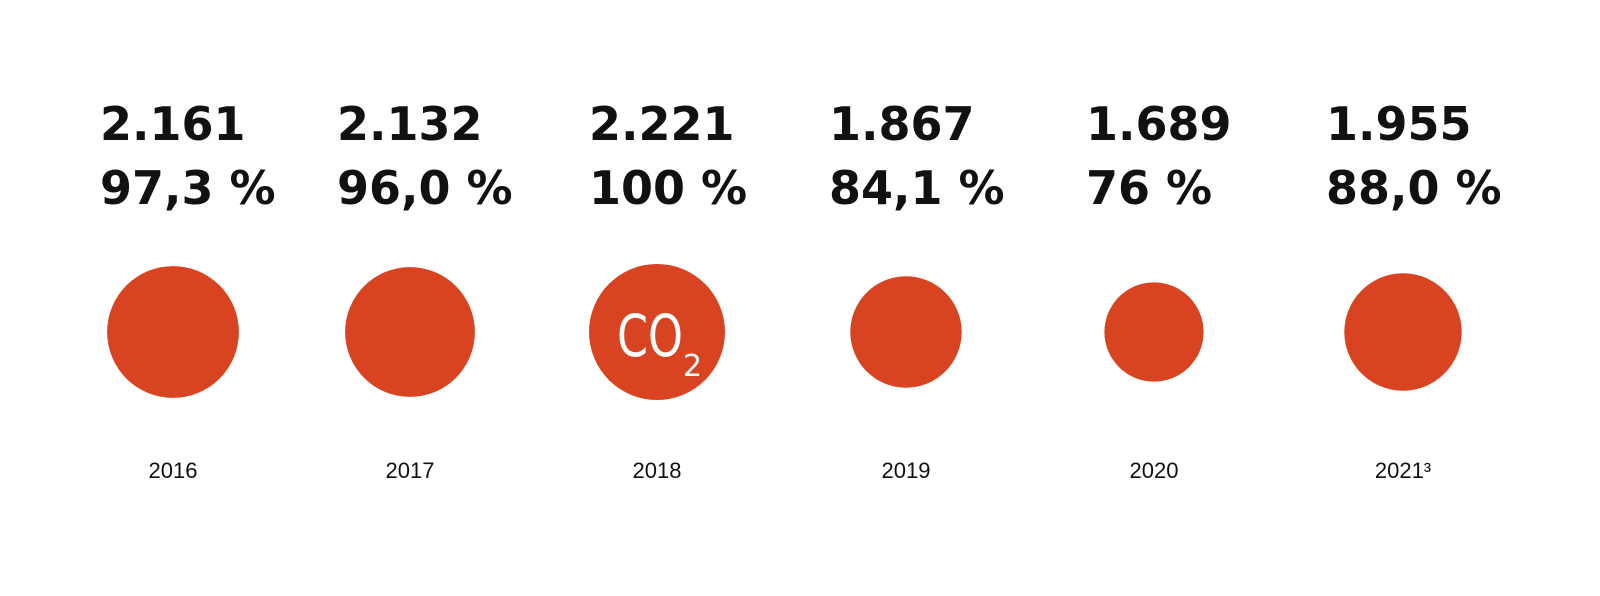 Image resolution: width=1600 pixels, height=596 pixels. Describe the element at coordinates (1149, 188) in the screenshot. I see `percent-label: 76 %` at that location.